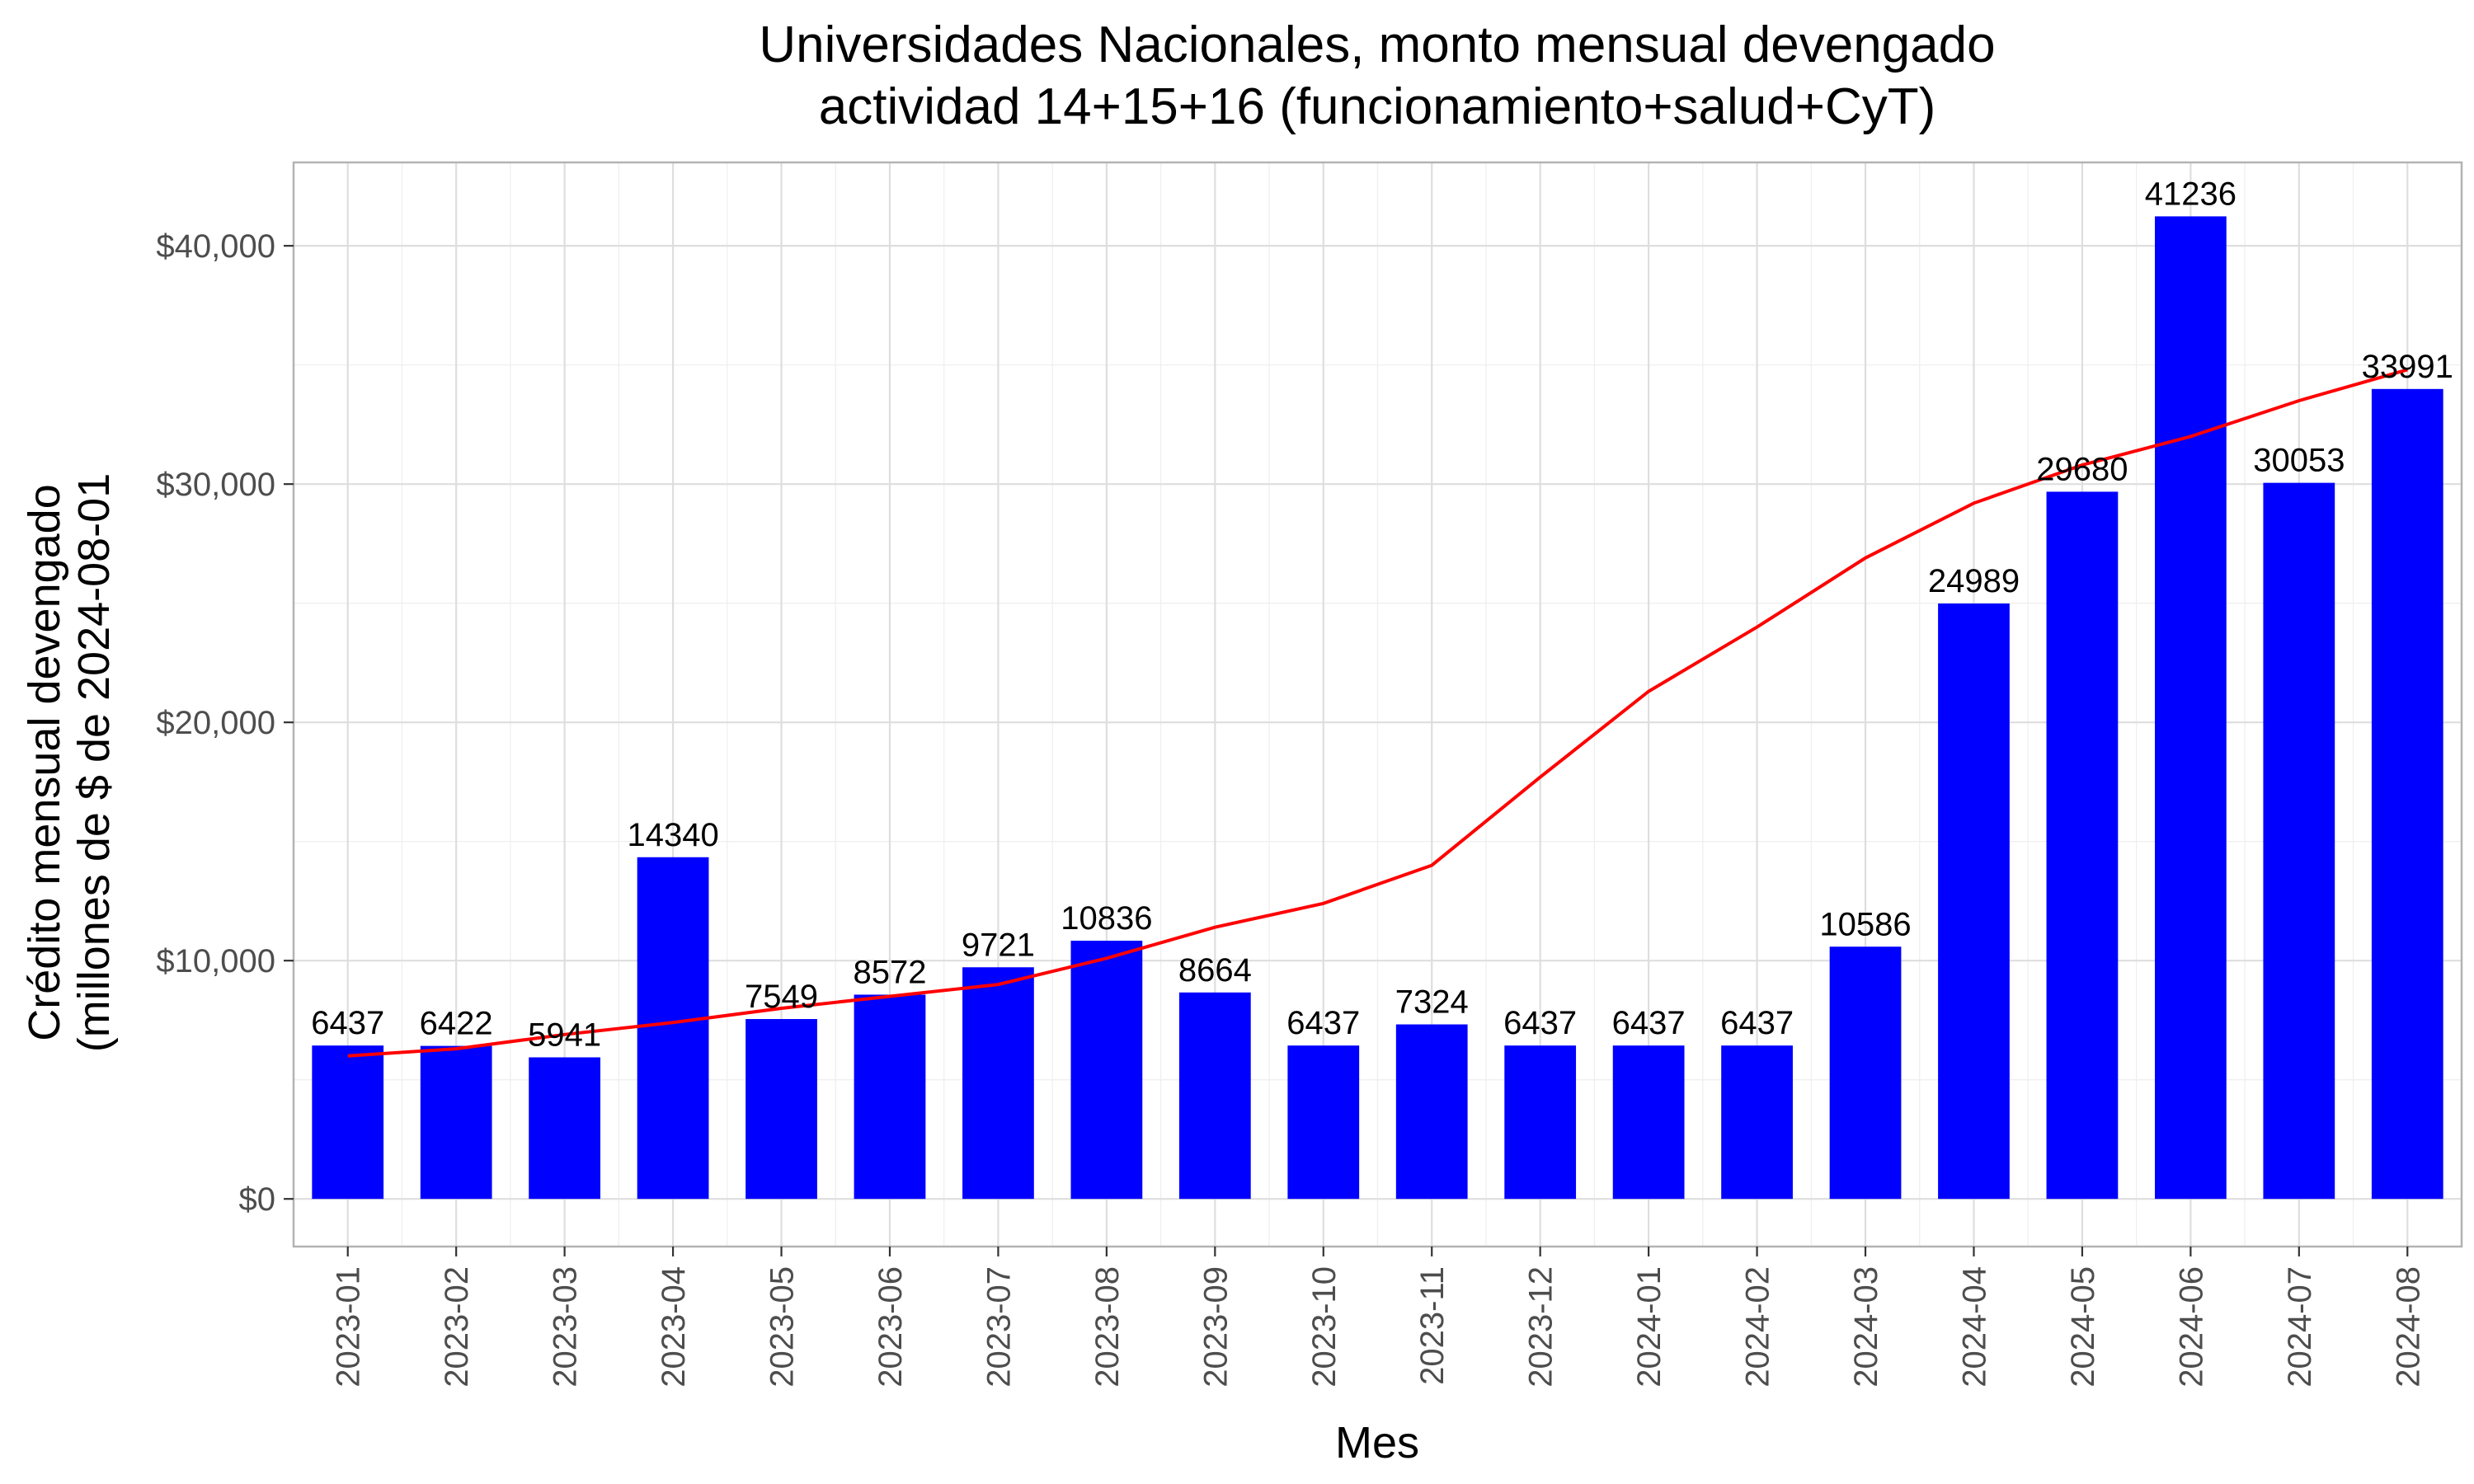 The image size is (2474, 1484). I want to click on data-label-2023-09: 8664, so click(1215, 970).